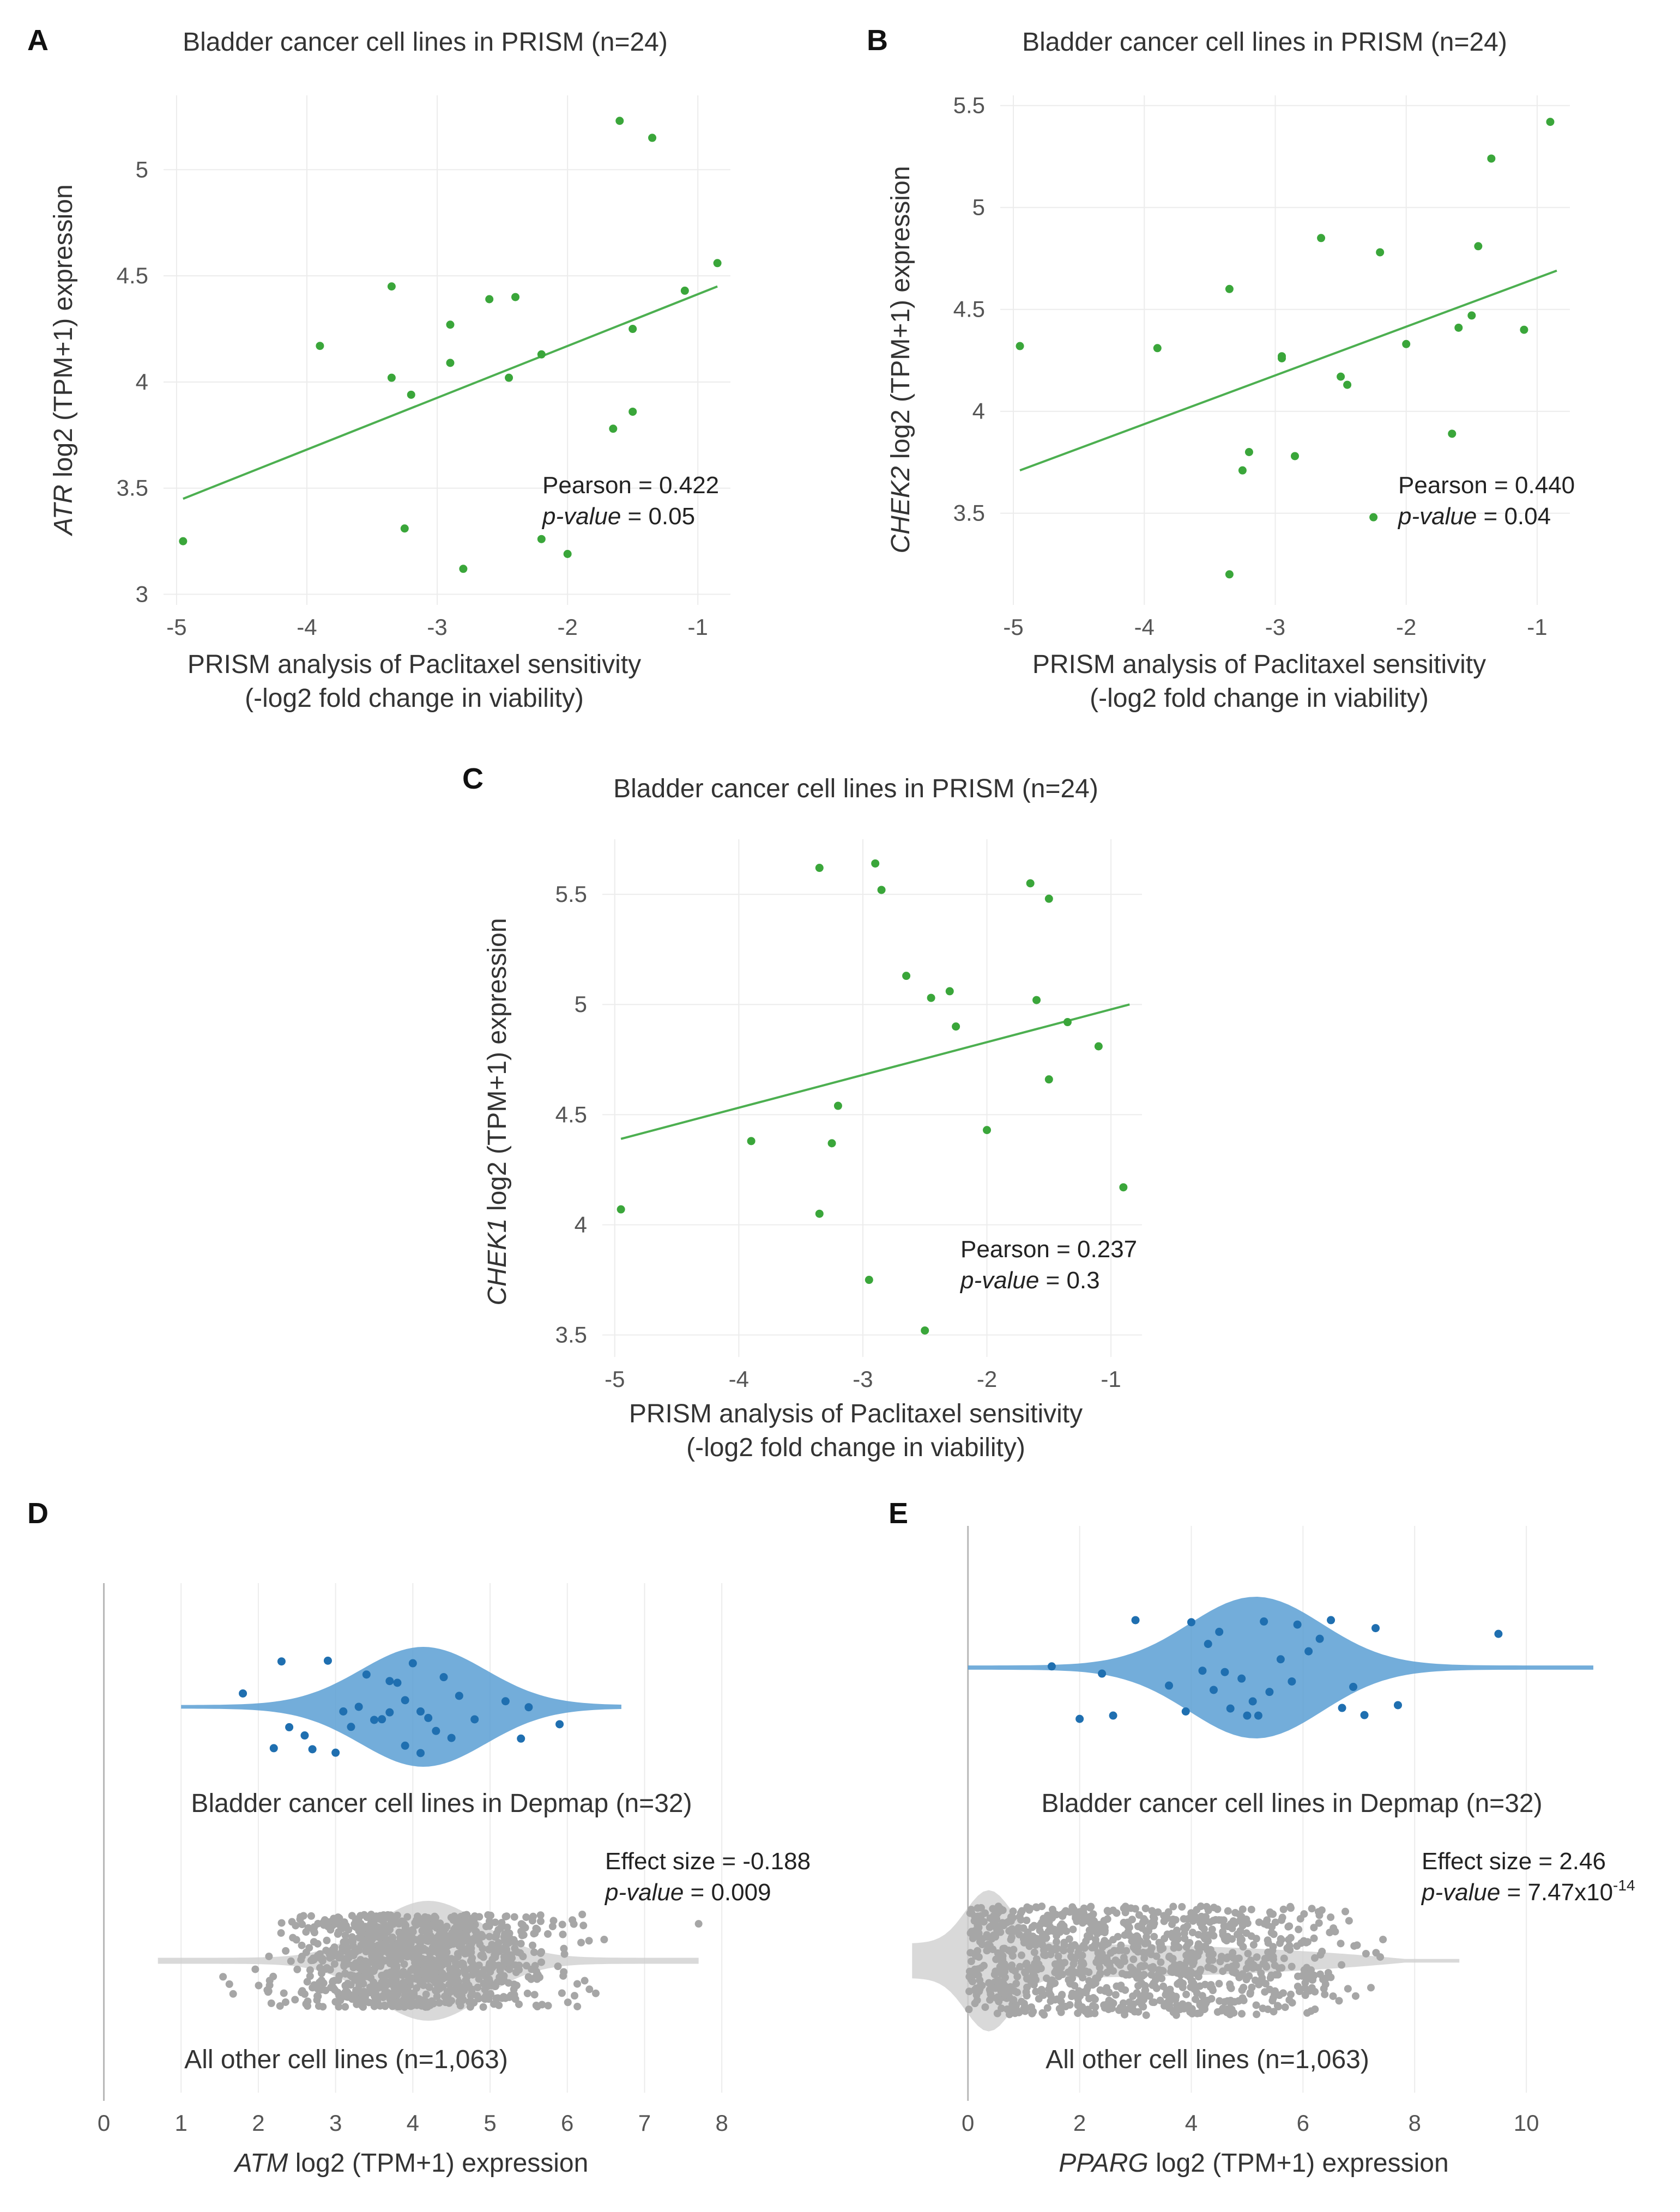 The image size is (1680, 2212). What do you see at coordinates (898, 1513) in the screenshot?
I see `panel-letter-E: E` at bounding box center [898, 1513].